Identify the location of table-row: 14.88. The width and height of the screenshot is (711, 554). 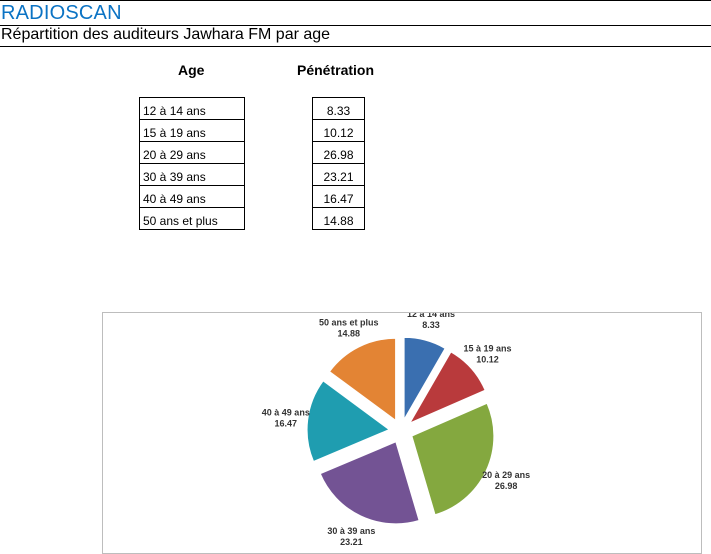
(338, 218).